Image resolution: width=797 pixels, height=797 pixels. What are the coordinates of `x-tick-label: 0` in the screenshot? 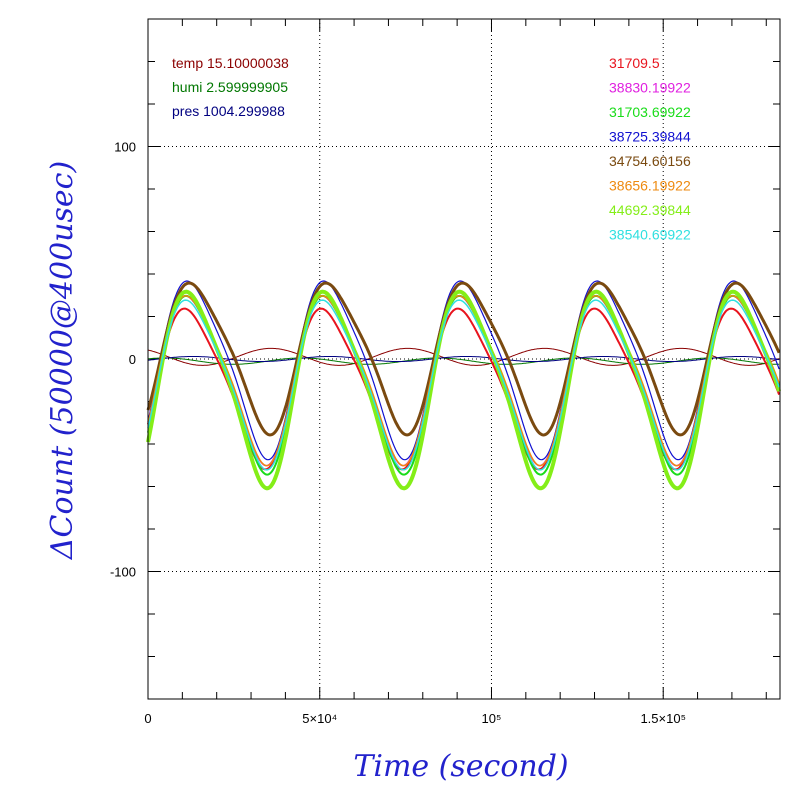 It's located at (147, 718).